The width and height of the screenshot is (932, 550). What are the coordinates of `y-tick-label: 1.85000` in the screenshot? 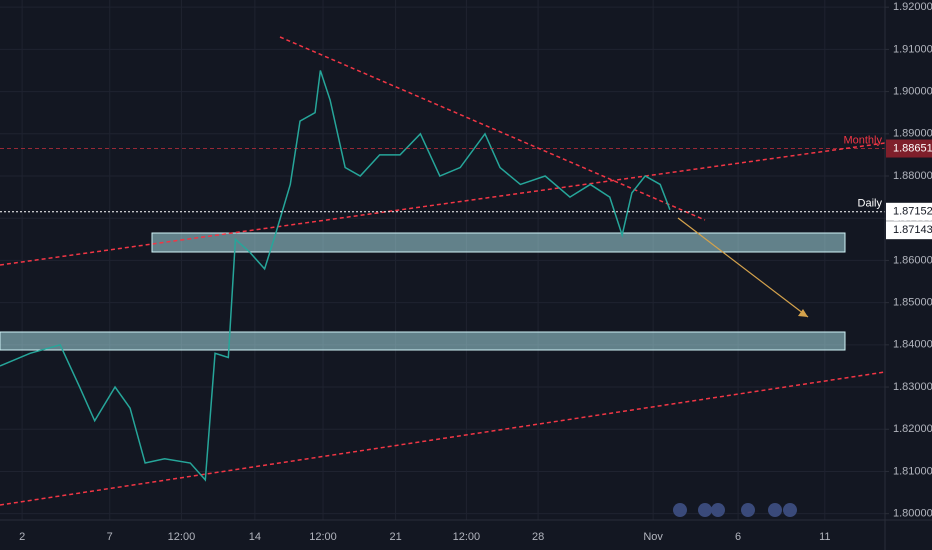 It's located at (912, 303).